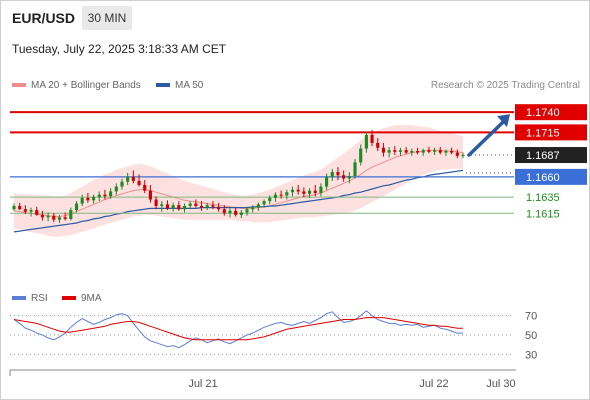 This screenshot has height=400, width=590. I want to click on legend-item-ma50: MA 50, so click(179, 85).